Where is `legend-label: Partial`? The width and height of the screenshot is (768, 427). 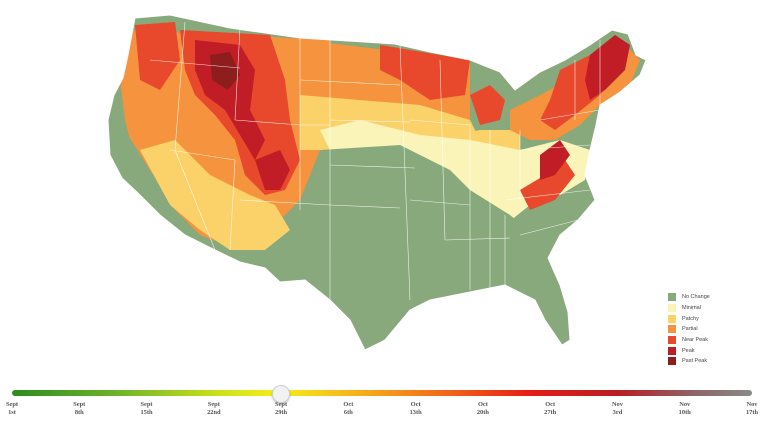 legend-label: Partial is located at coordinates (690, 329).